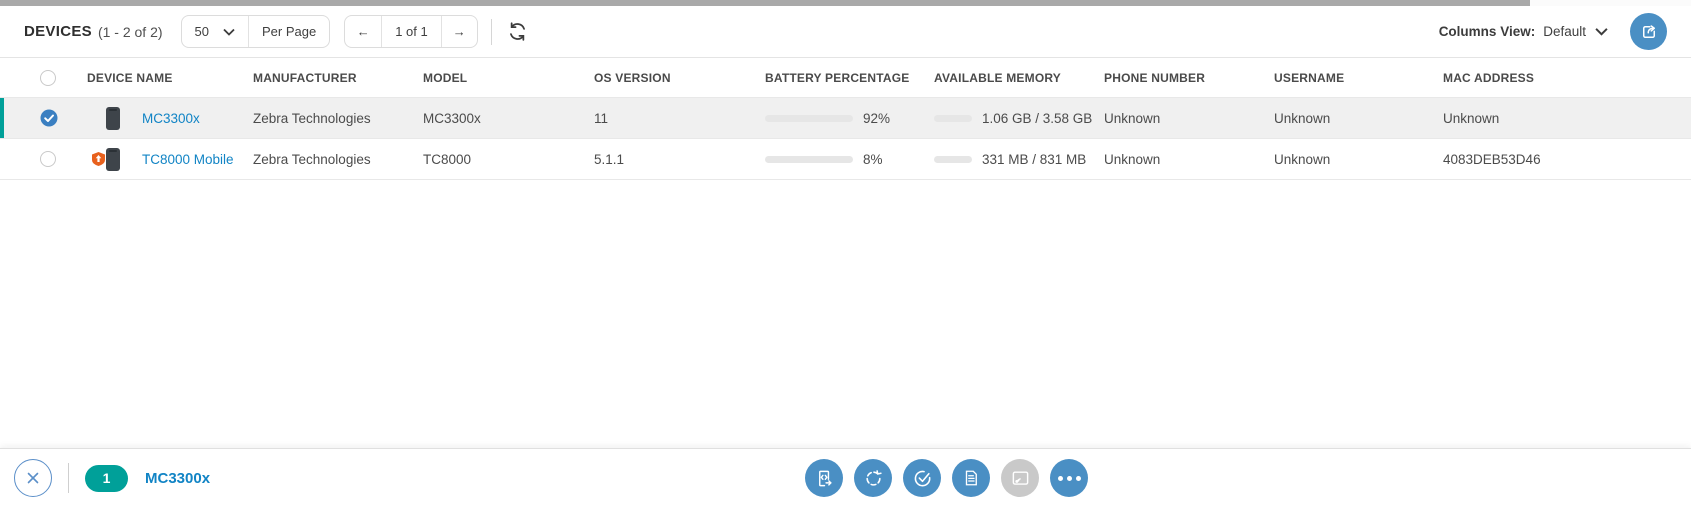 This screenshot has width=1691, height=507. Describe the element at coordinates (452, 118) in the screenshot. I see `cell-model: MC3300x` at that location.